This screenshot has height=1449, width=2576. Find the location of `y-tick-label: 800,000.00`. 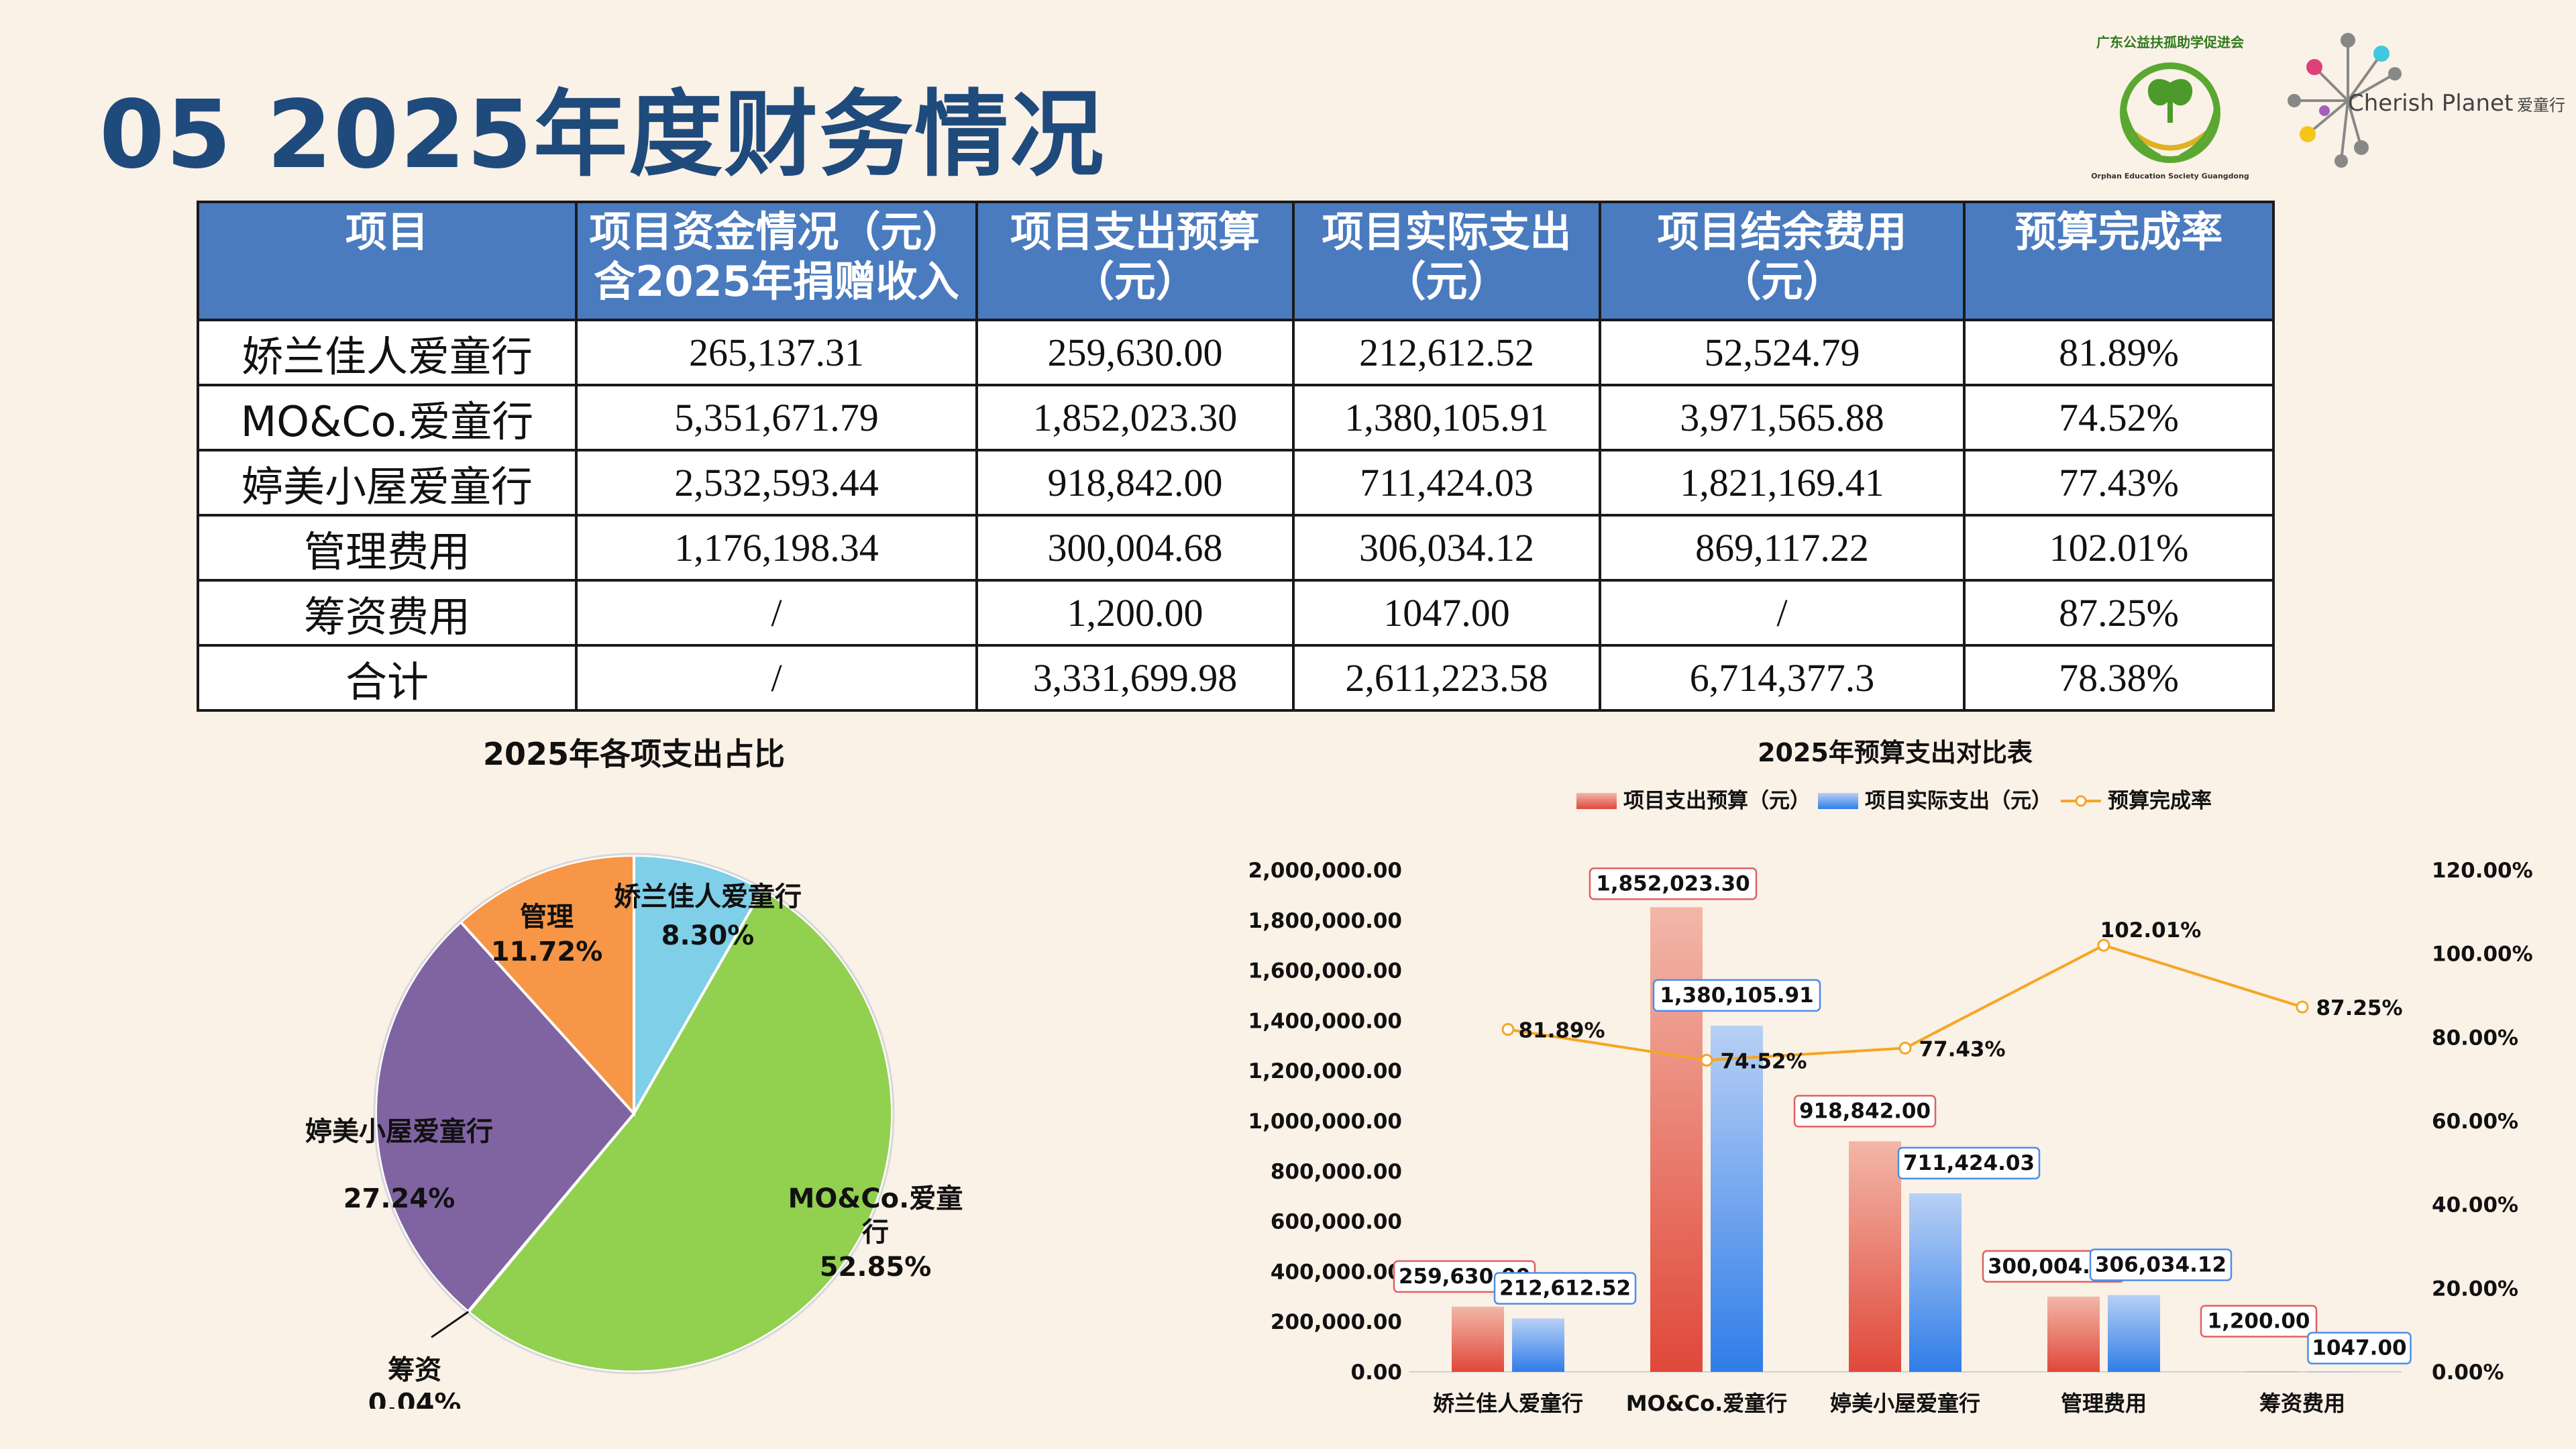

y-tick-label: 800,000.00 is located at coordinates (1336, 1172).